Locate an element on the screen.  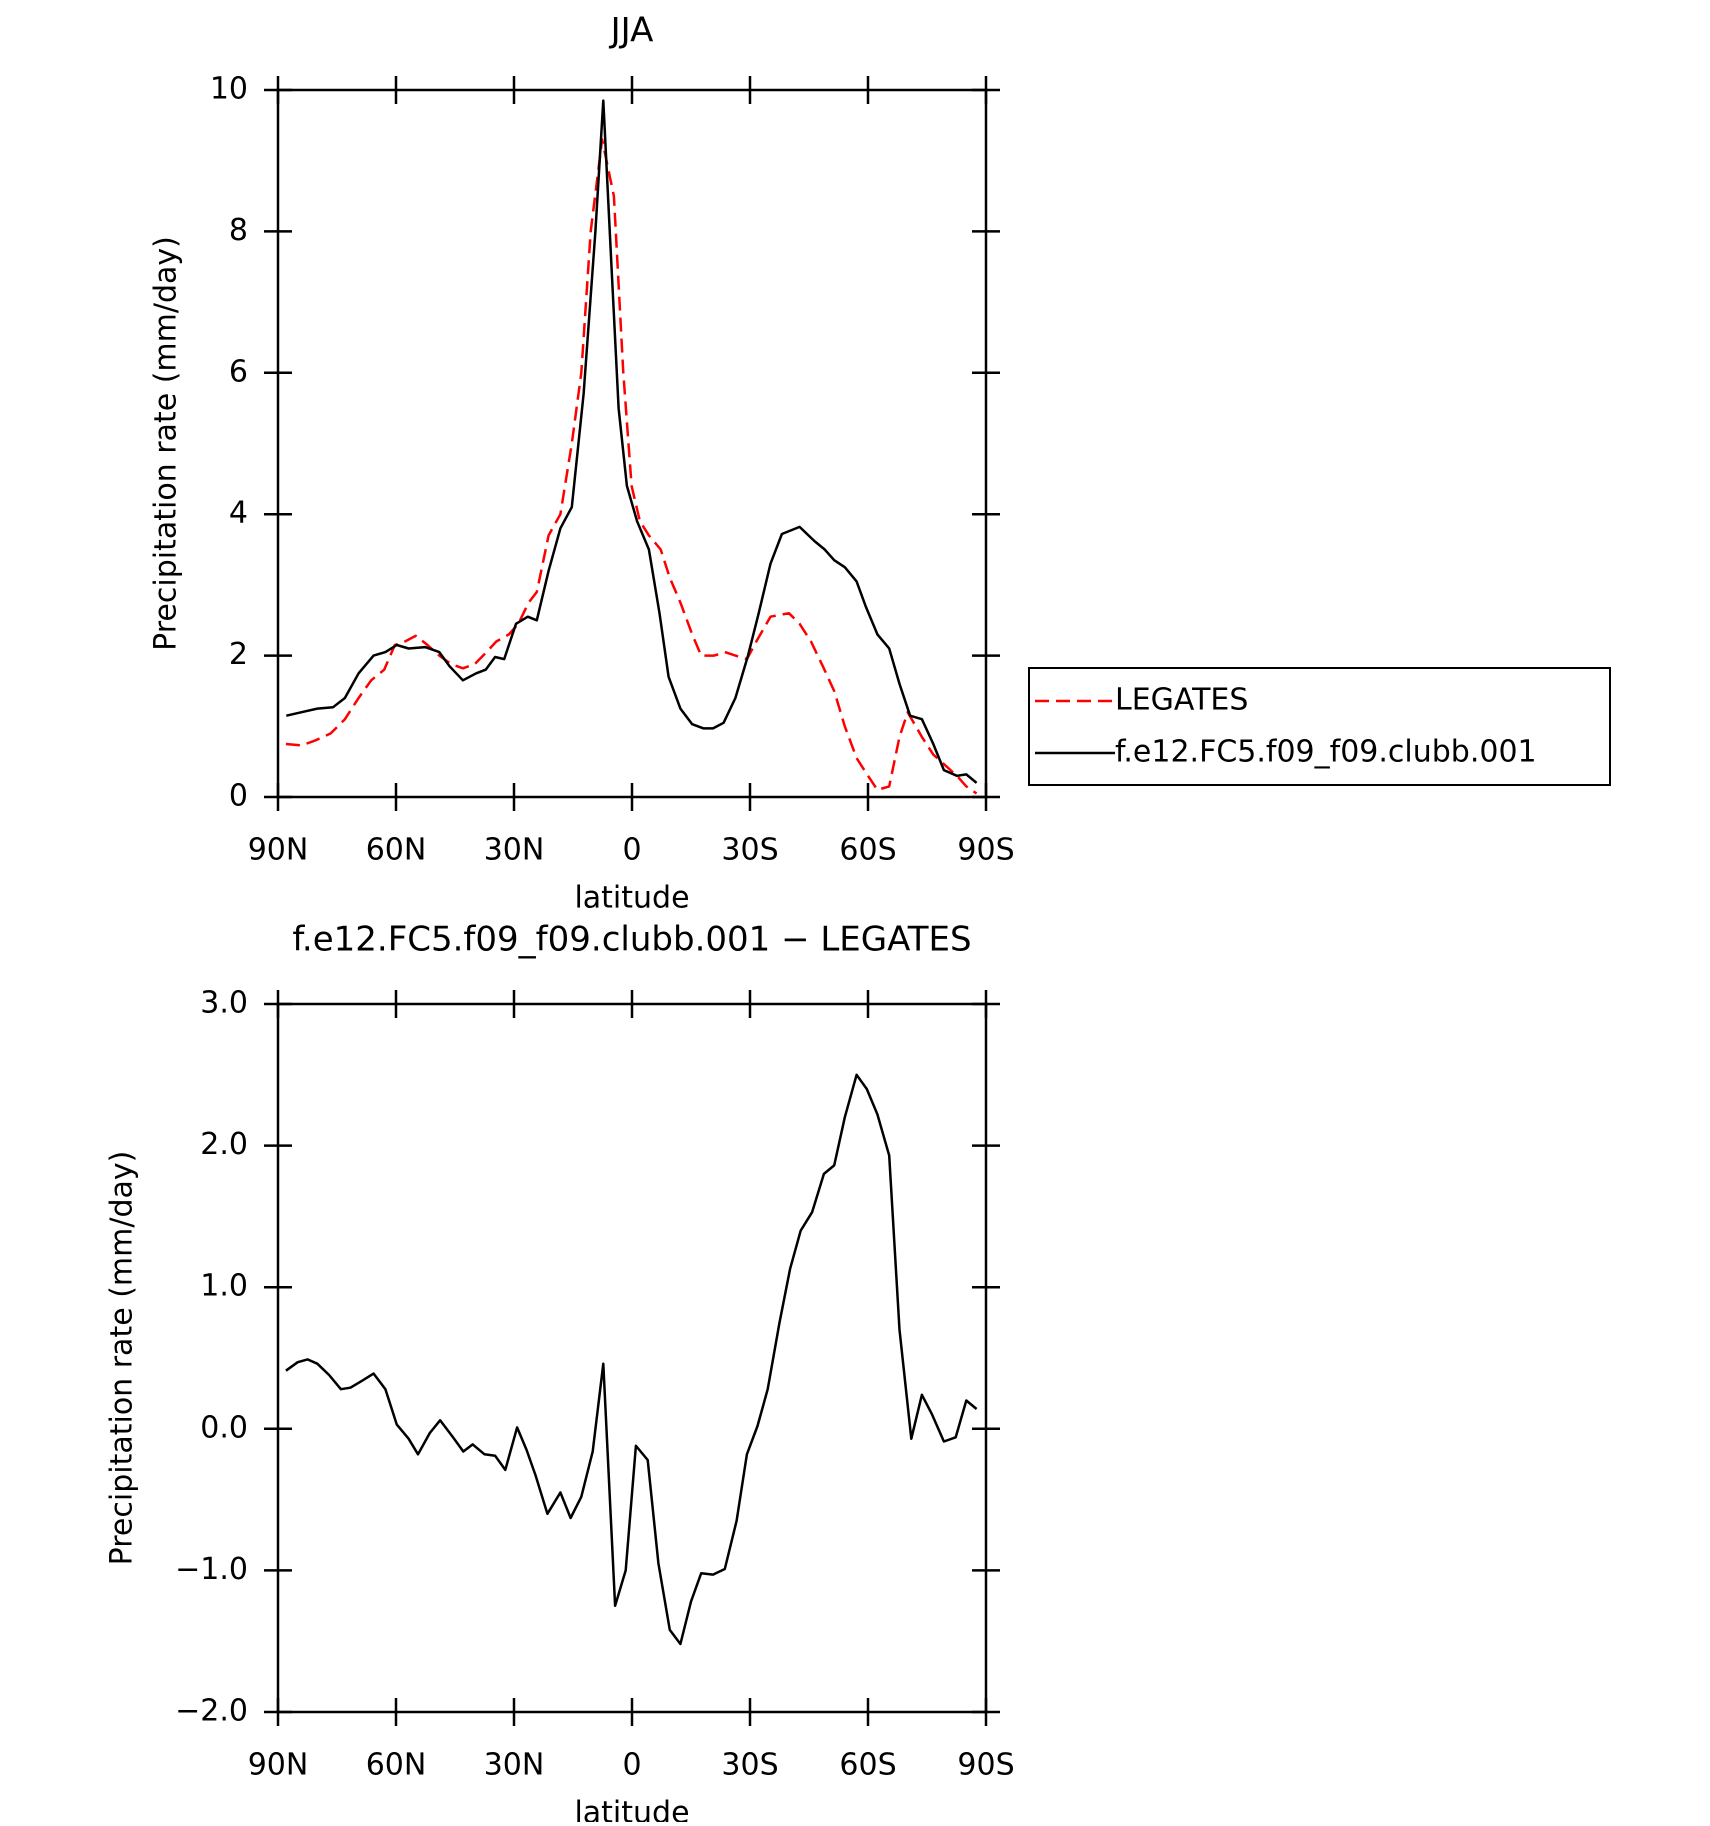
y-tick-label: 0.0 is located at coordinates (224, 1427).